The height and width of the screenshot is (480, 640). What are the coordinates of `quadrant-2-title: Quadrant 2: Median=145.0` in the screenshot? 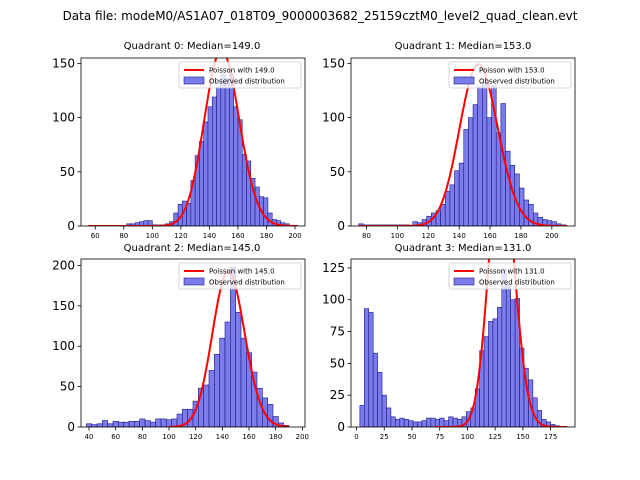 It's located at (192, 248).